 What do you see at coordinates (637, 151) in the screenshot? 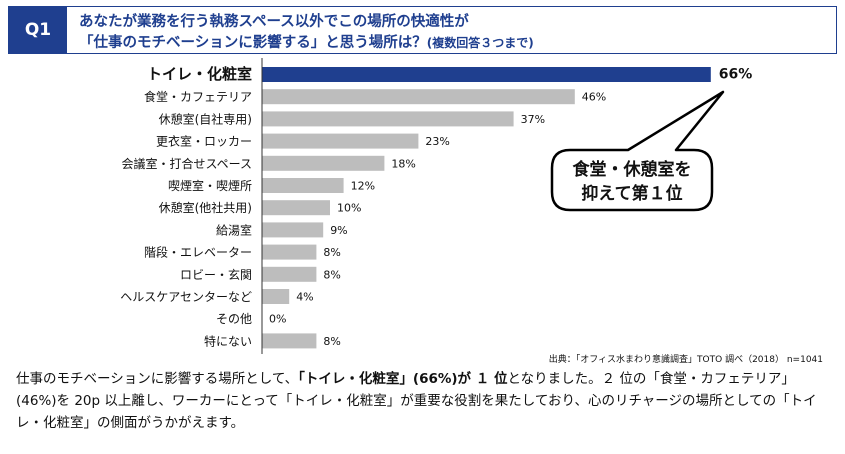
I see `callout-bubble` at bounding box center [637, 151].